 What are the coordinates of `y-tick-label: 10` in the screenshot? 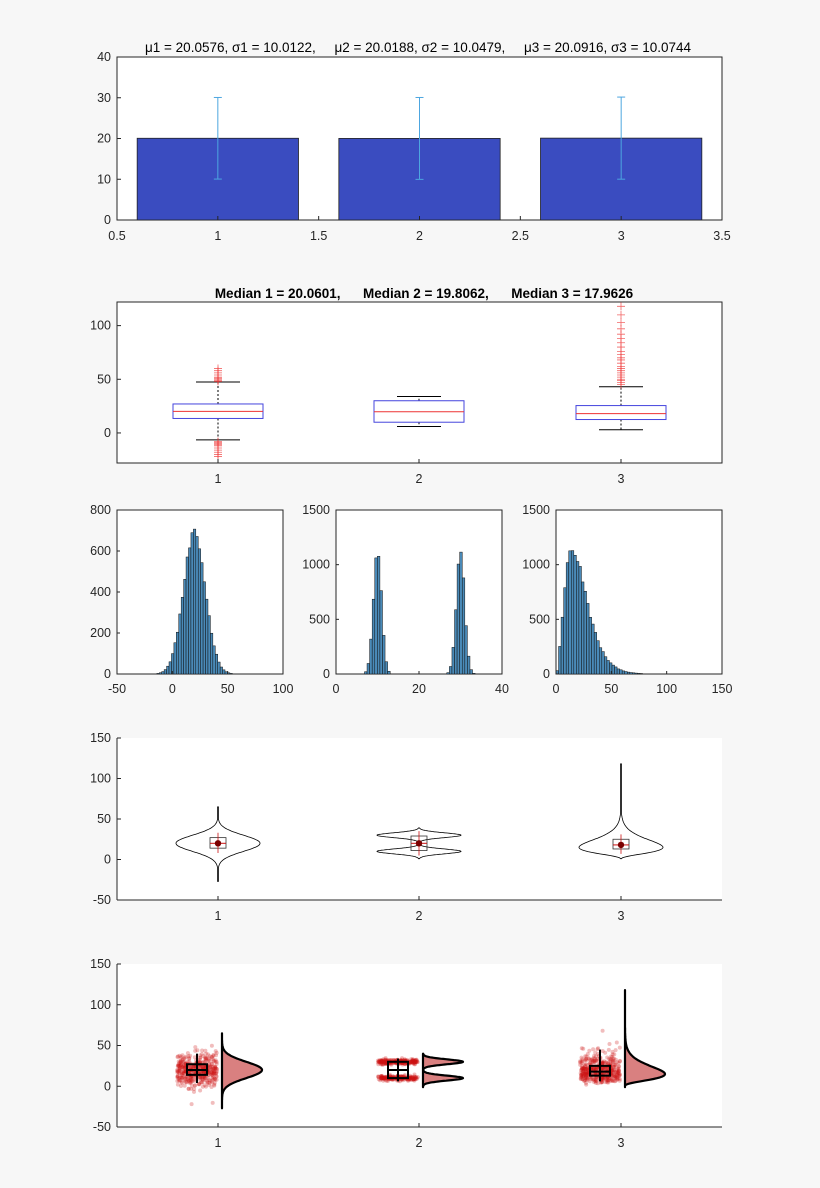 It's located at (104, 179).